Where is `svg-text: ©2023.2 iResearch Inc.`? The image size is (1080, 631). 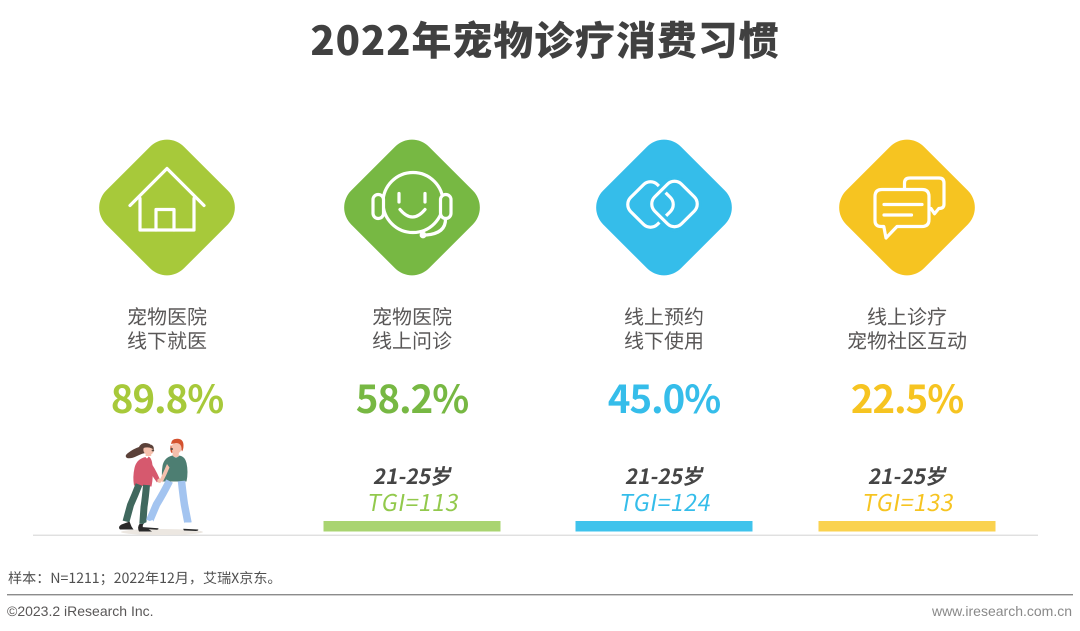
svg-text: ©2023.2 iResearch Inc. is located at coordinates (80, 611).